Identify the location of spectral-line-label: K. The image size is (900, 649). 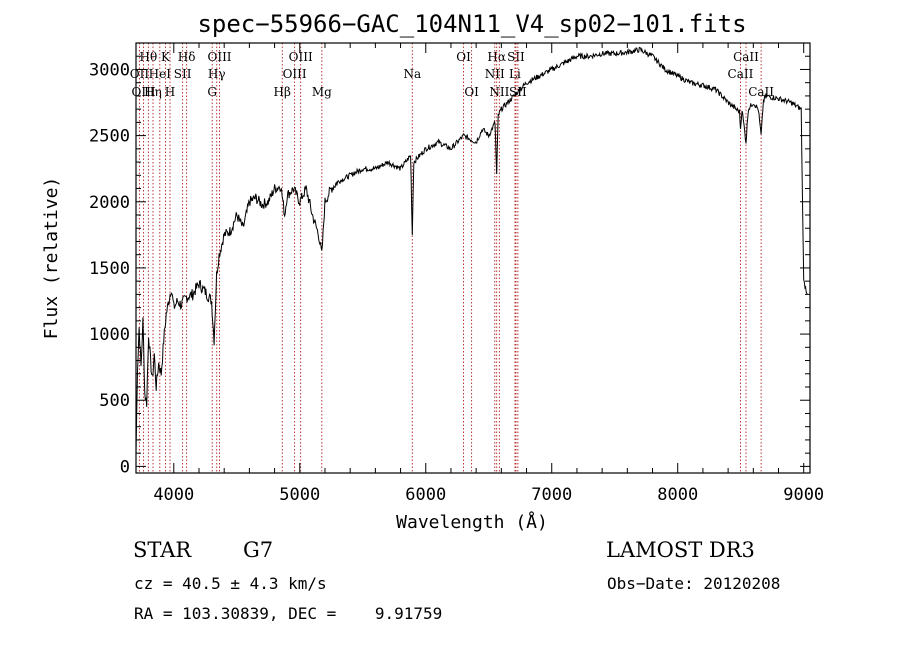
(166, 57).